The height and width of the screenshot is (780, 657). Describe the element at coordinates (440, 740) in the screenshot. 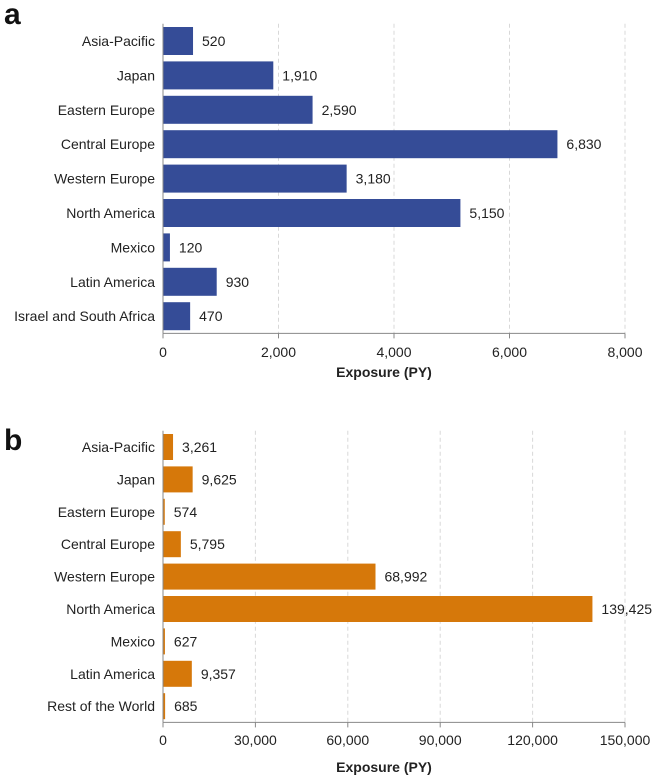

I see `x-tick-label: 90,000` at that location.